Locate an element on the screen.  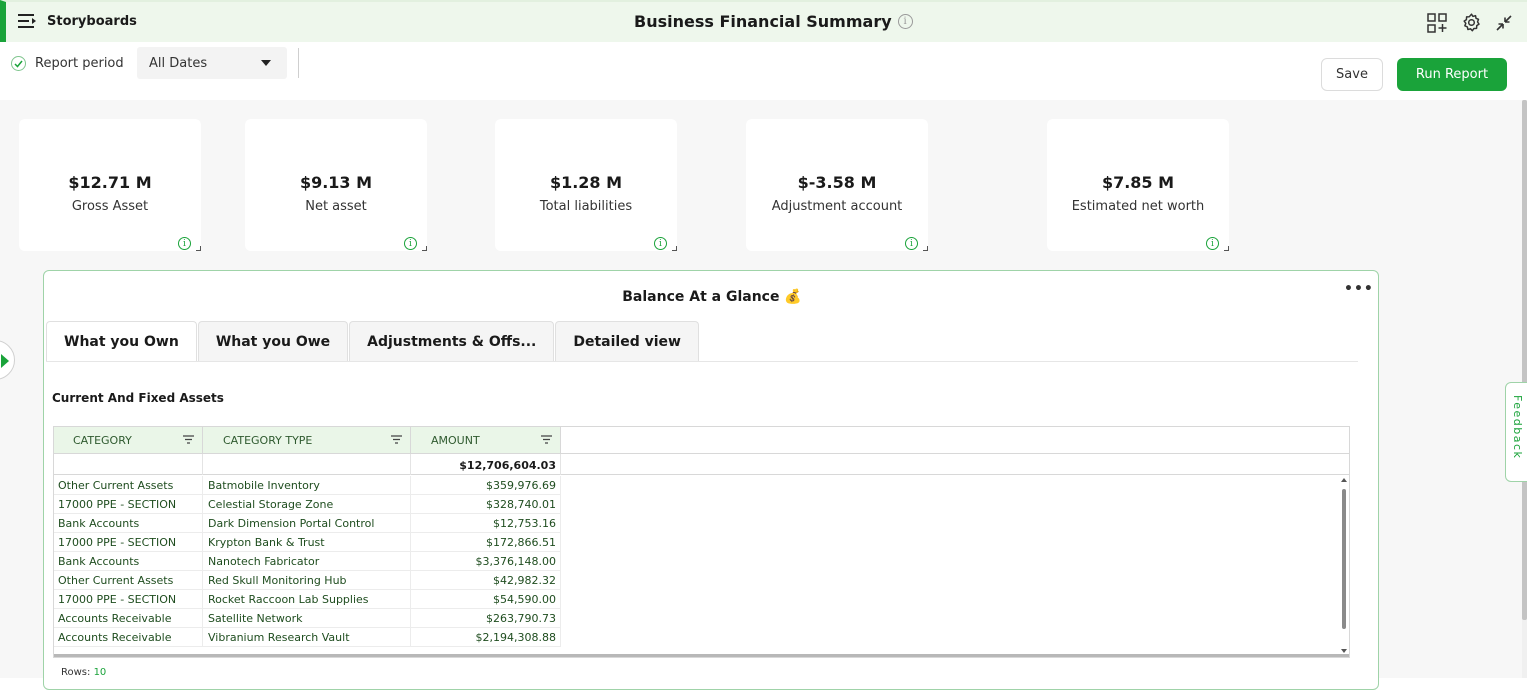
cell-text: $263,790.73 is located at coordinates (521, 618).